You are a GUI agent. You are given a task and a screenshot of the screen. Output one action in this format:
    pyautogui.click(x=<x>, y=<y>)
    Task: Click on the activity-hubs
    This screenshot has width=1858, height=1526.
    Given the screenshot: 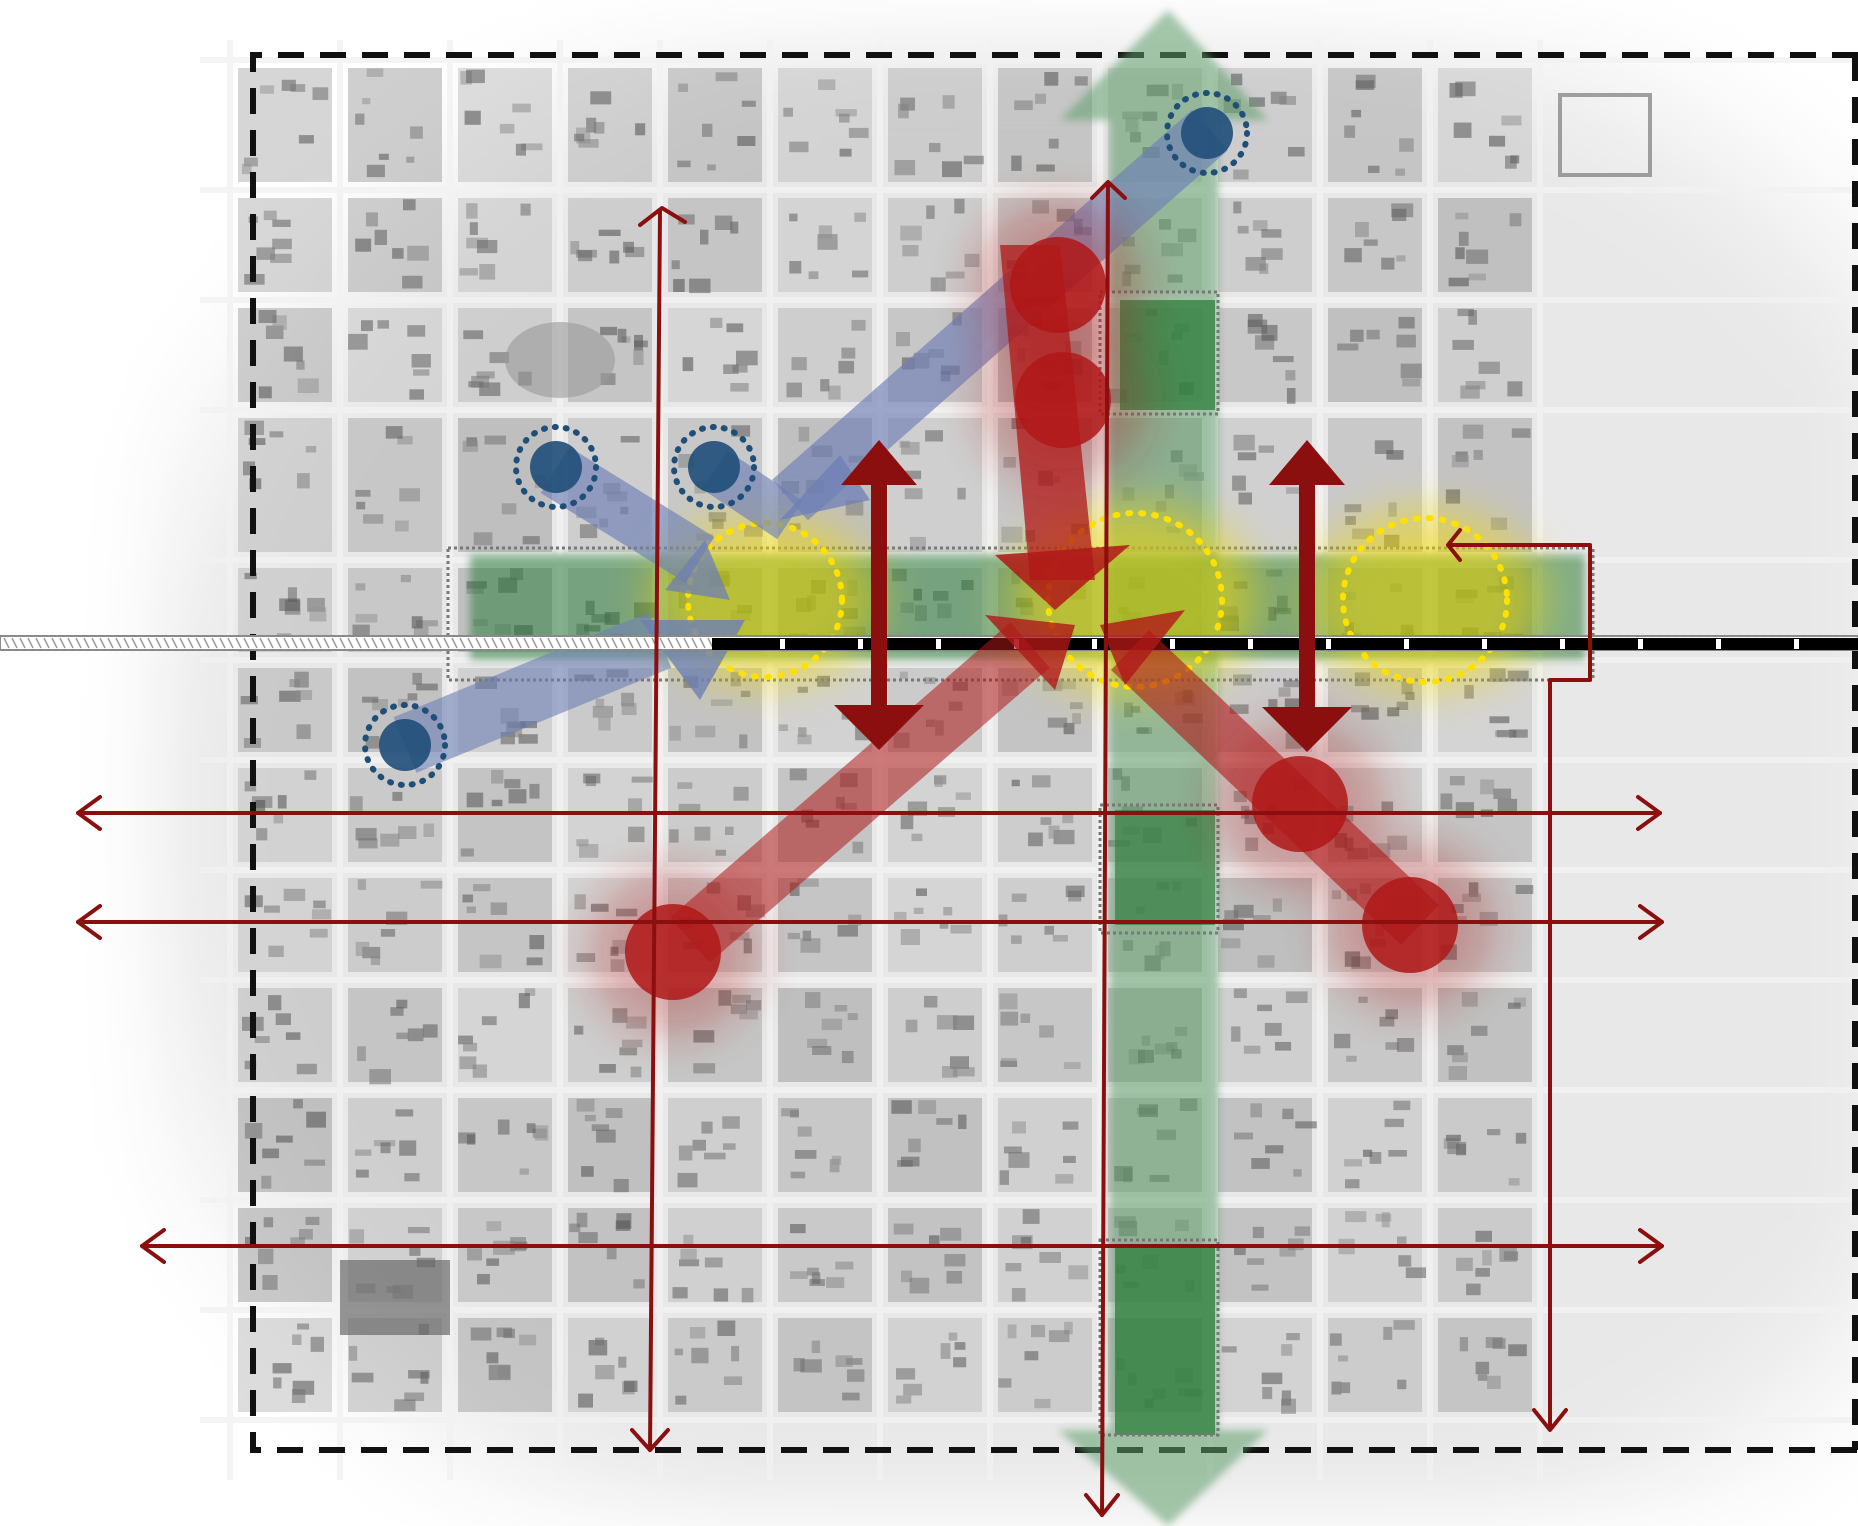 What is the action you would take?
    pyautogui.click(x=1097, y=600)
    